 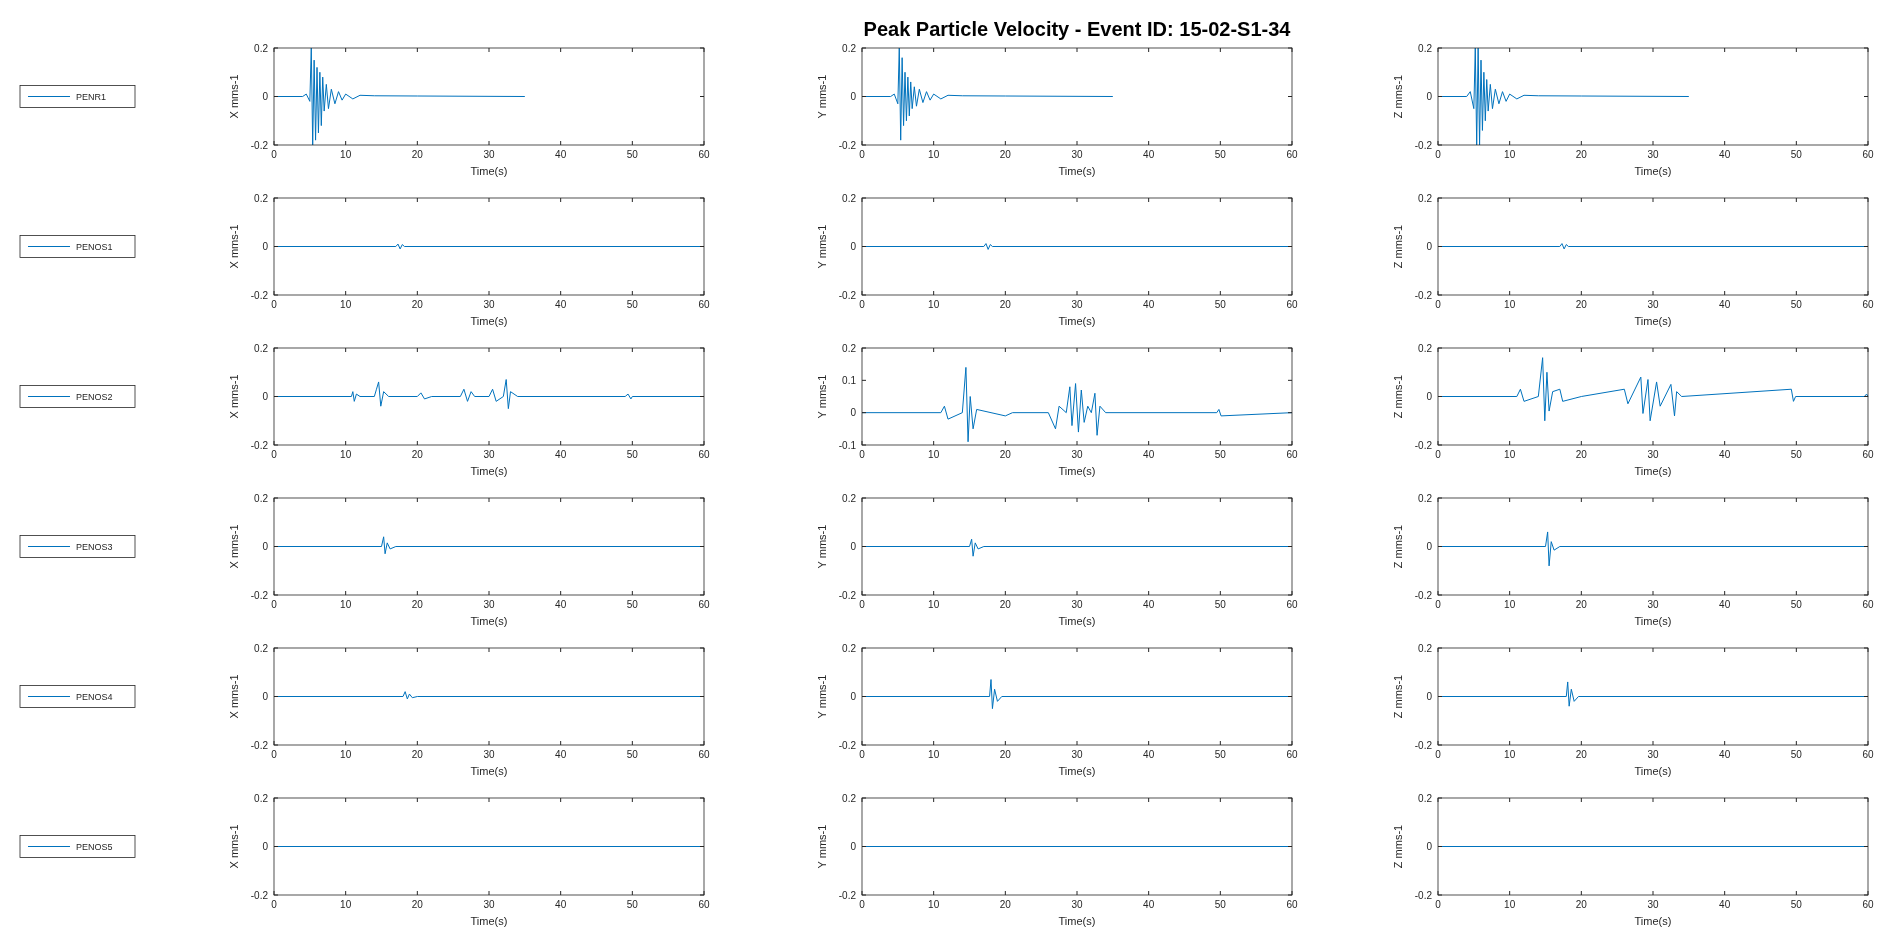 I want to click on y-tick-label: 0.1, so click(x=849, y=380).